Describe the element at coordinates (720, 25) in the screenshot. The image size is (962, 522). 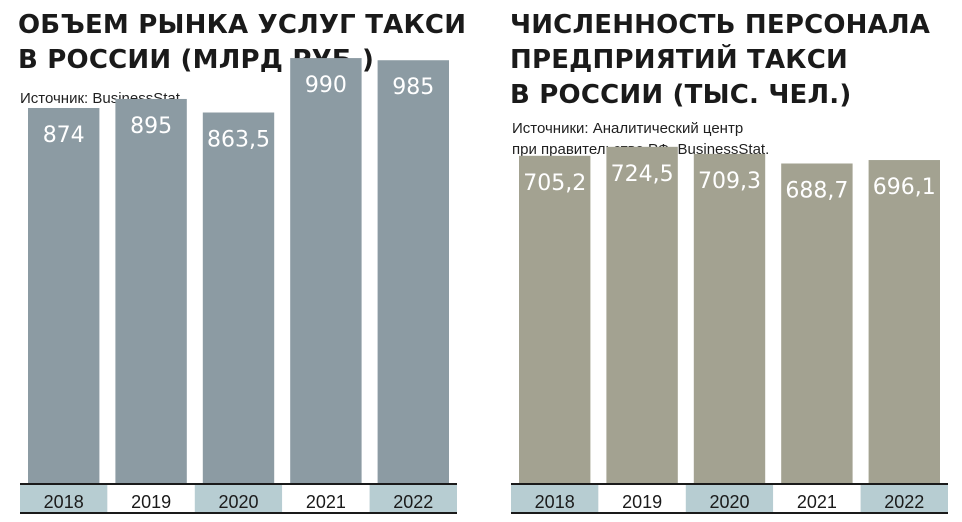
I see `chart-title-line: ЧИСЛЕННОСТЬ ПЕРСОНАЛА` at that location.